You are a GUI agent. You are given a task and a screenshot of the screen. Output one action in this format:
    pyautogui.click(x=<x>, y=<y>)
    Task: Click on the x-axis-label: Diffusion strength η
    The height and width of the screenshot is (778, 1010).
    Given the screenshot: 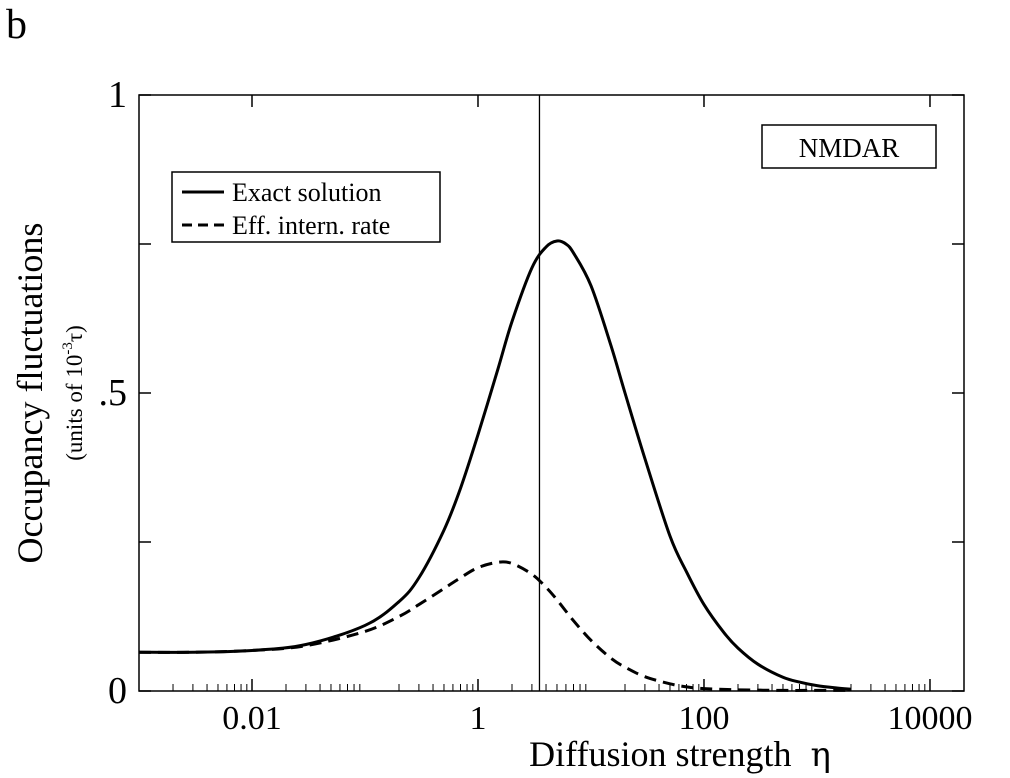 What is the action you would take?
    pyautogui.click(x=680, y=754)
    